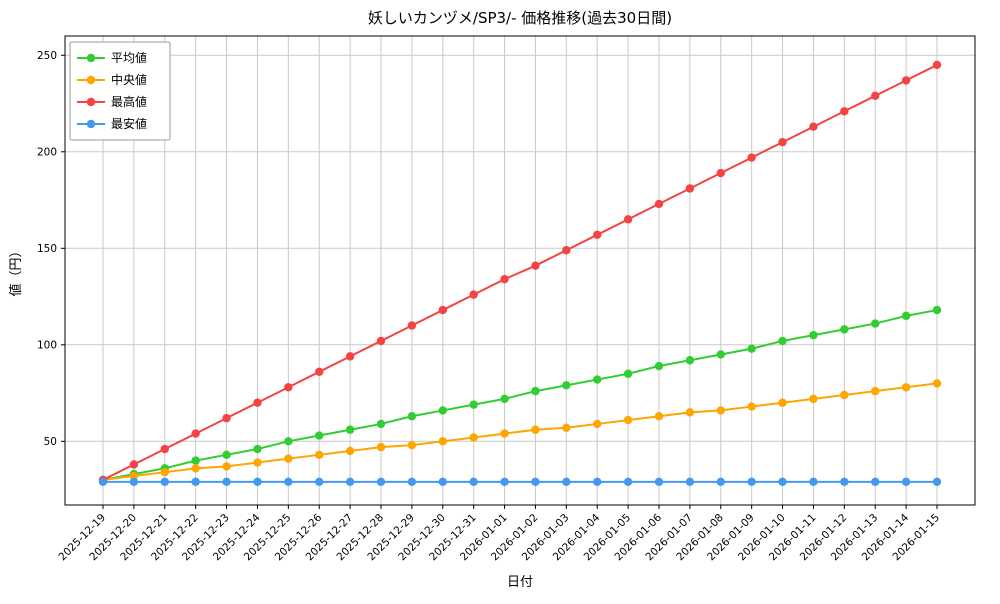 This screenshot has height=604, width=1000. Describe the element at coordinates (520, 431) in the screenshot. I see `series-line-median` at that location.